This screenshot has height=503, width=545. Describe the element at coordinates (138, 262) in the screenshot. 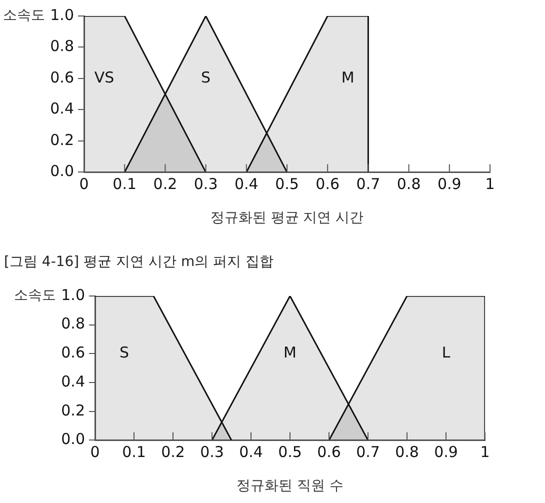

I see `text: [그림 4-16] 평균 지연 시간 m의 퍼지 집합` at that location.